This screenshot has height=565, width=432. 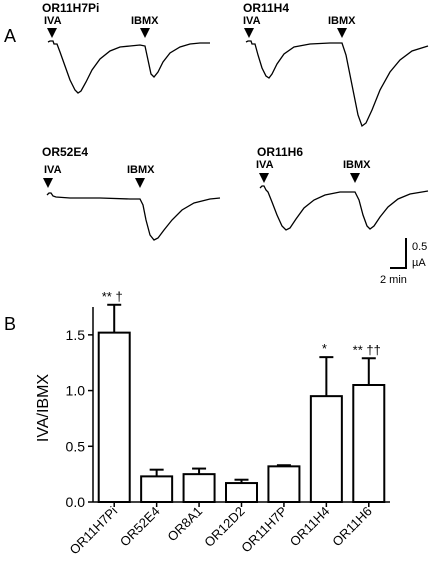 I want to click on trace-plot: OR52E4 IVA IBMX, so click(x=131, y=193).